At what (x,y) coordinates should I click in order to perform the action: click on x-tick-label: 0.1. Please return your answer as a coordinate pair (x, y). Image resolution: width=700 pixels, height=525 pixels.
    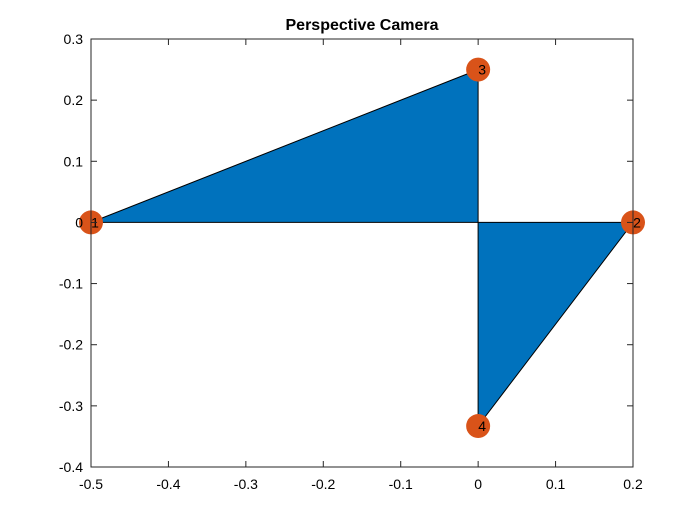
    Looking at the image, I should click on (556, 484).